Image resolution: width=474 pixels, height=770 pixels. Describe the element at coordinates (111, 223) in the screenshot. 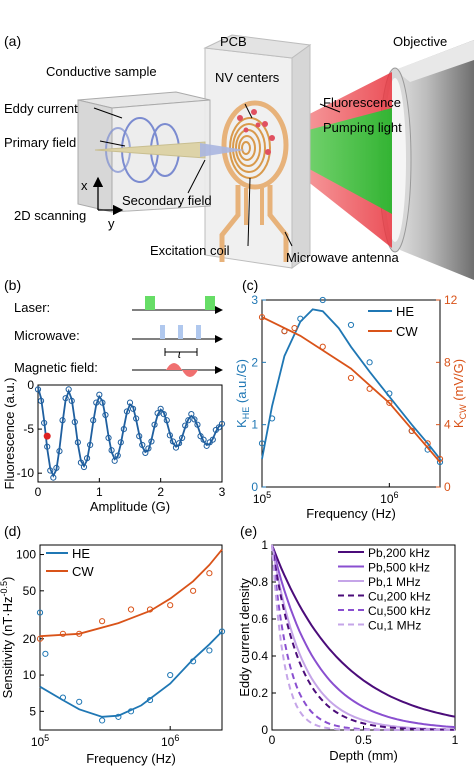

I see `axis-y-label: y` at that location.